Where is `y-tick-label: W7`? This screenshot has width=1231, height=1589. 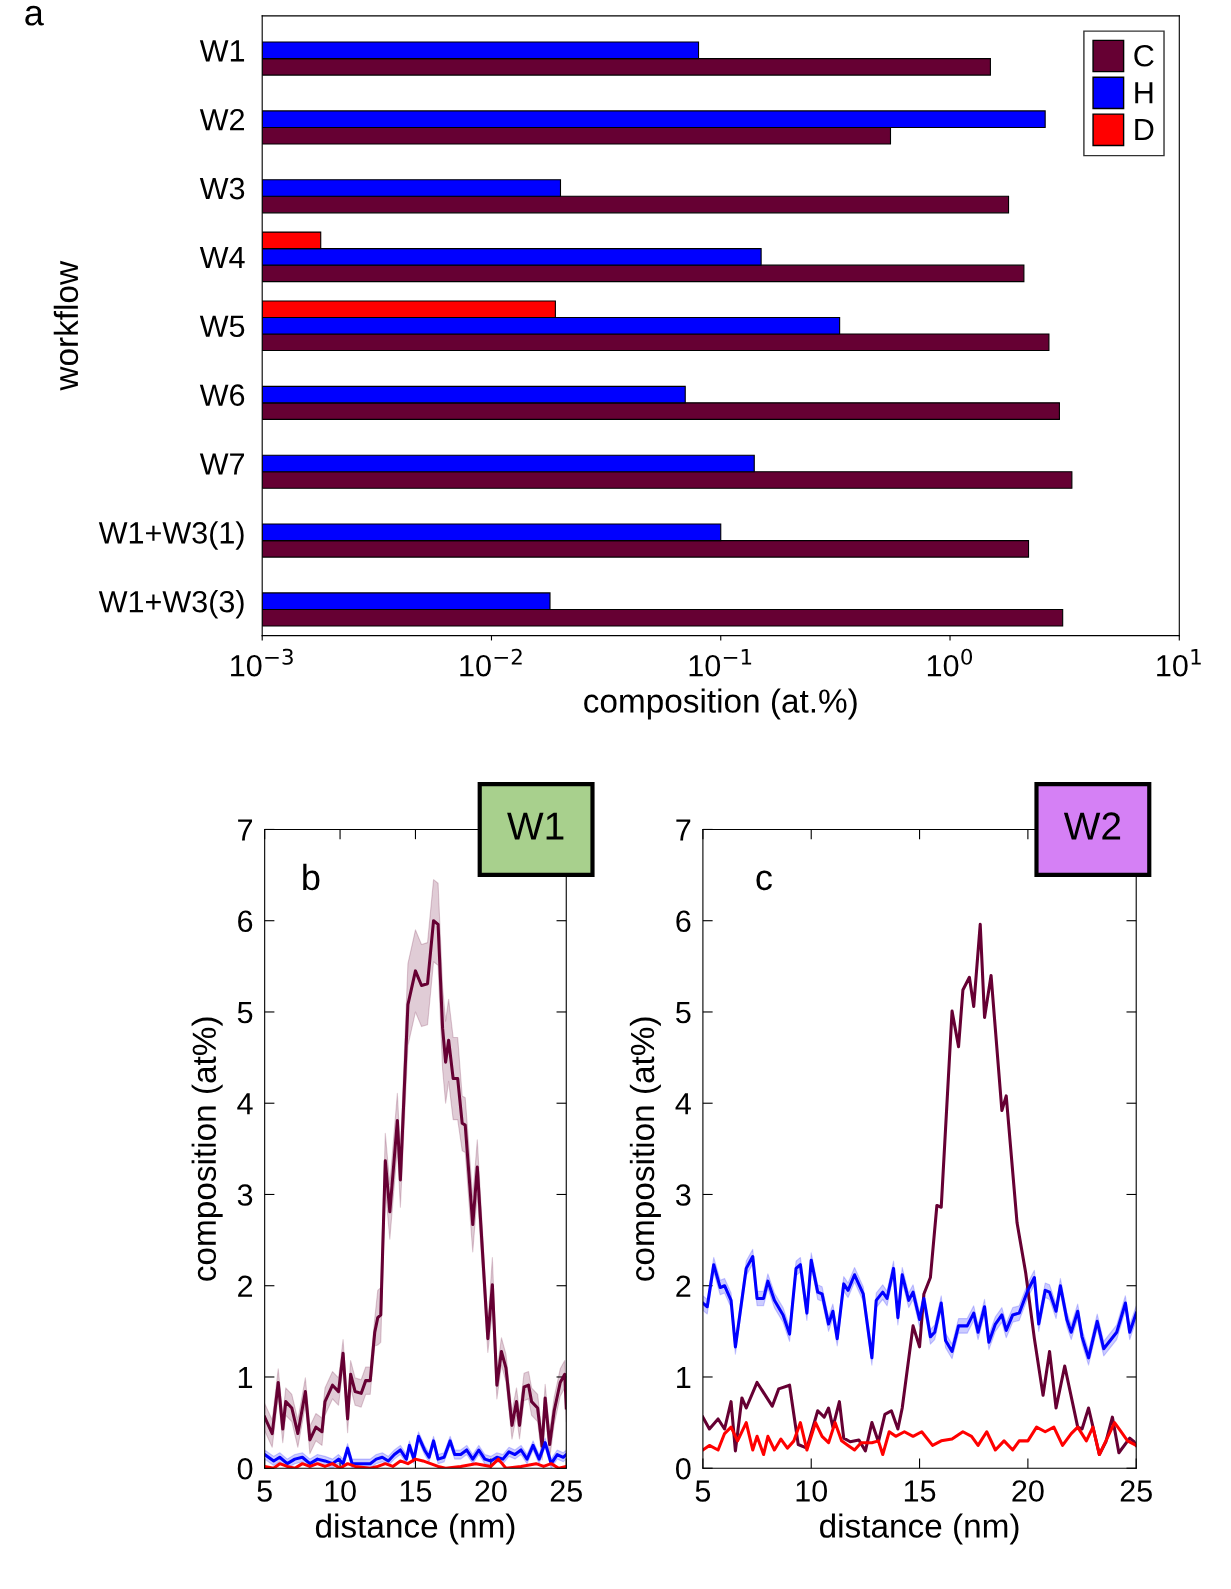 y-tick-label: W7 is located at coordinates (221, 464).